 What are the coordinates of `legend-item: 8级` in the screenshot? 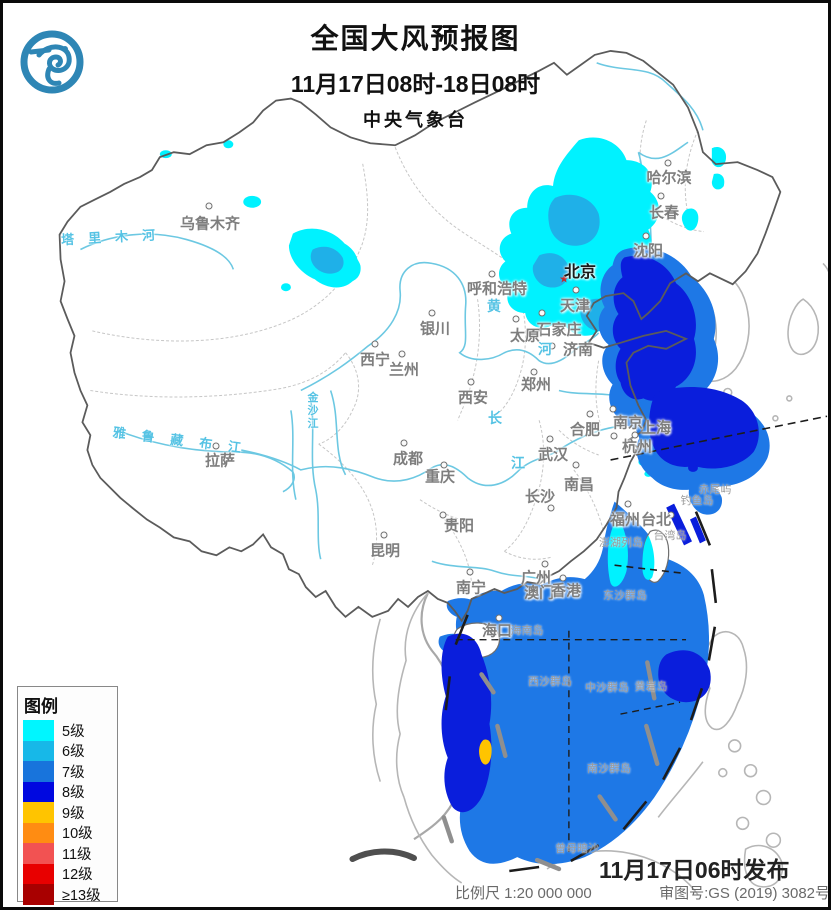 It's located at (70, 791).